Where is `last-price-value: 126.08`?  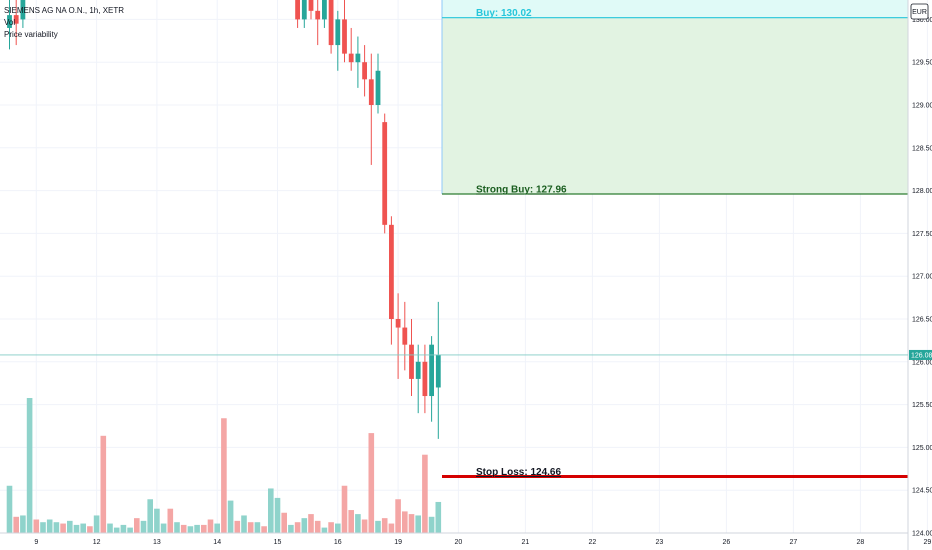
last-price-value: 126.08 is located at coordinates (921, 355).